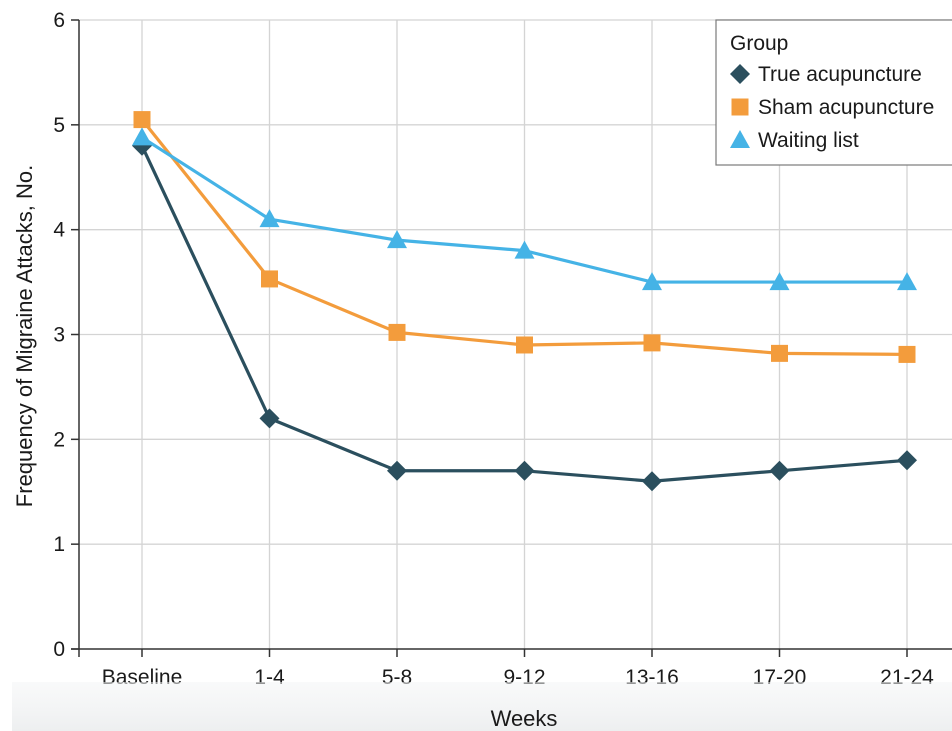 The image size is (952, 731). I want to click on y-tick-label: 2, so click(59, 439).